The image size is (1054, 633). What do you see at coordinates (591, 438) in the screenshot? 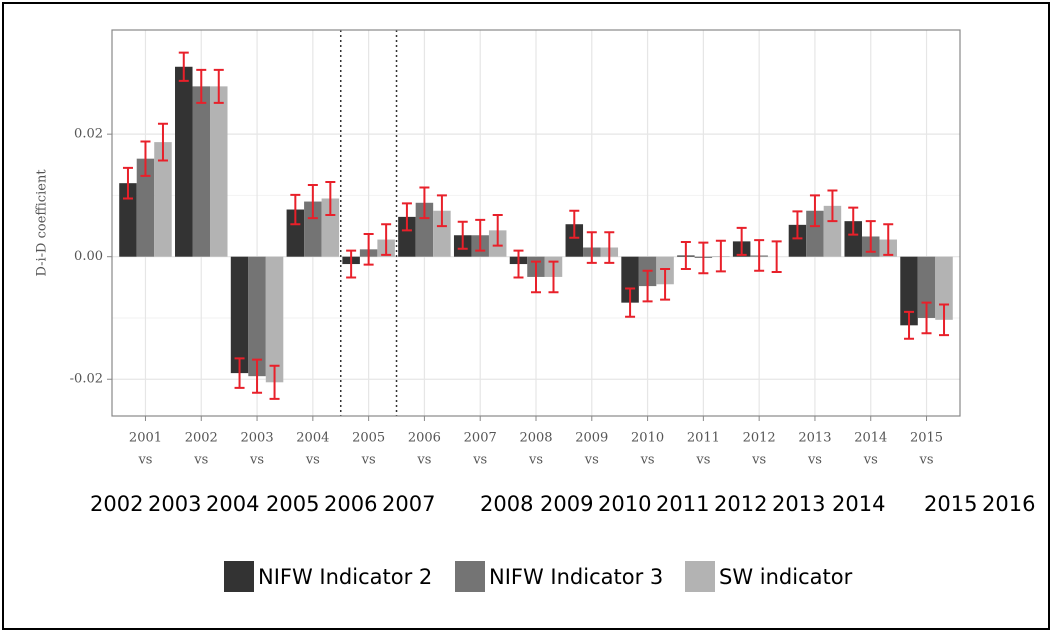
I see `x-tick-label: 2009` at bounding box center [591, 438].